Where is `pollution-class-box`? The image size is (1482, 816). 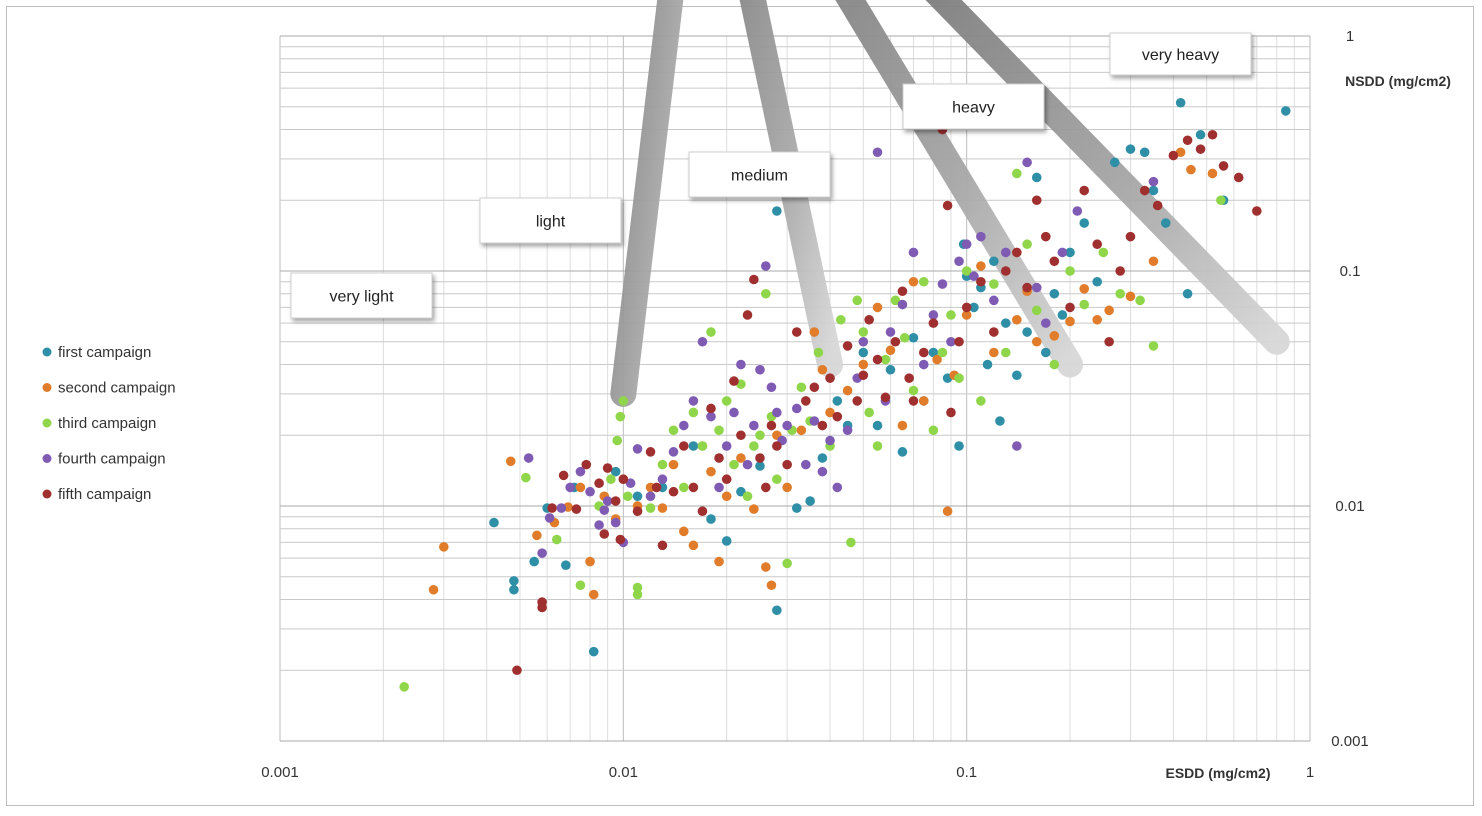 pollution-class-box is located at coordinates (973, 106).